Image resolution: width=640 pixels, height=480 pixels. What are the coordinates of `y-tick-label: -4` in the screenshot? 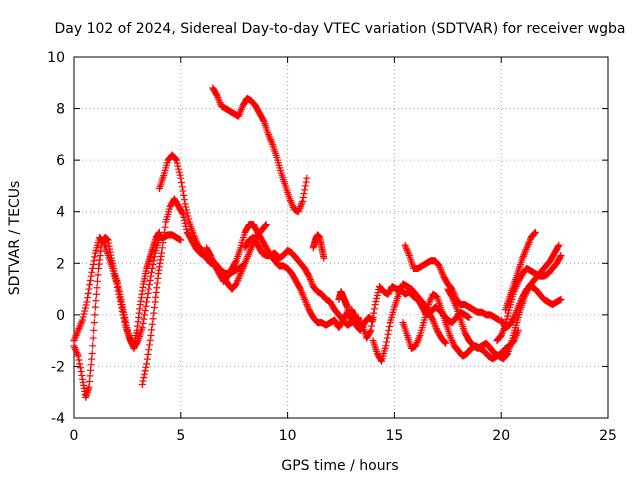 It's located at (58, 419).